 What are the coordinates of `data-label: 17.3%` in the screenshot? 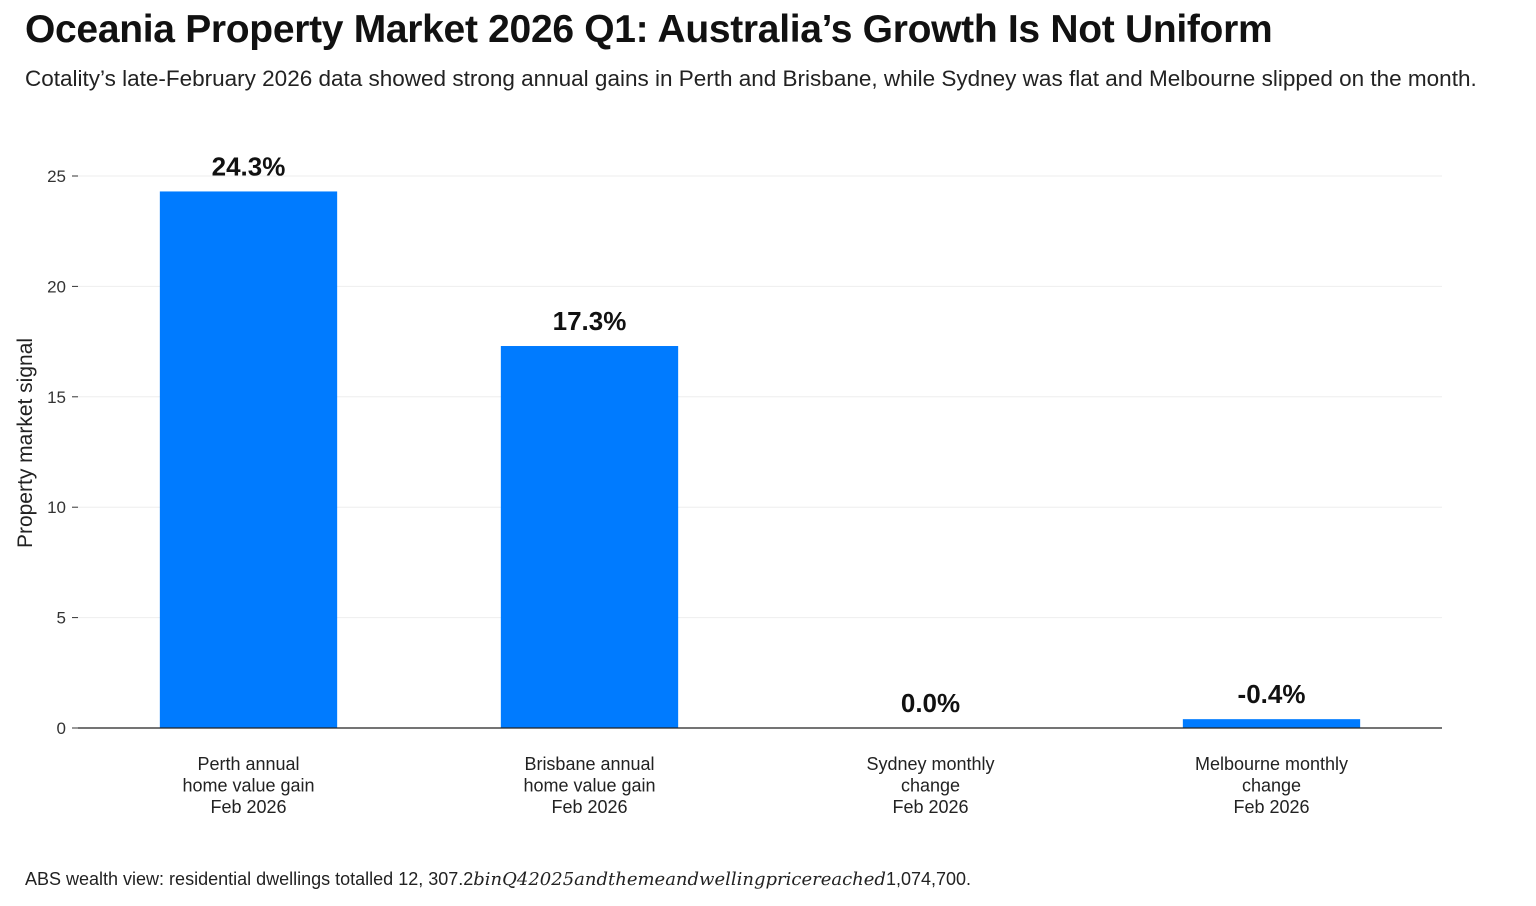 It's located at (590, 321).